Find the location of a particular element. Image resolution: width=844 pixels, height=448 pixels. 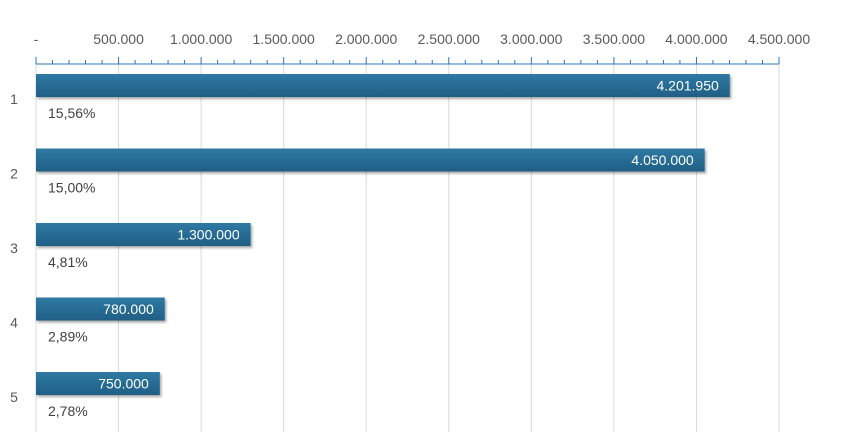

bar-value-label: 4.050.000 is located at coordinates (662, 160).